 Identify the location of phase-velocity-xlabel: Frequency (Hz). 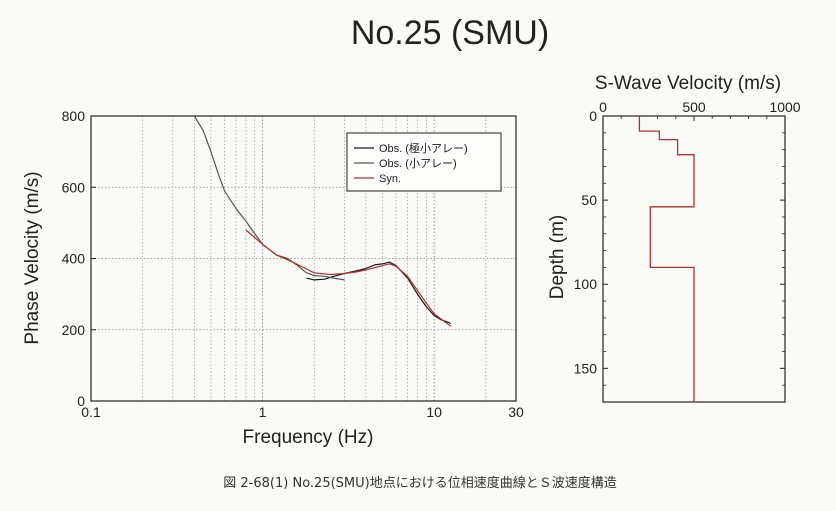
(308, 437).